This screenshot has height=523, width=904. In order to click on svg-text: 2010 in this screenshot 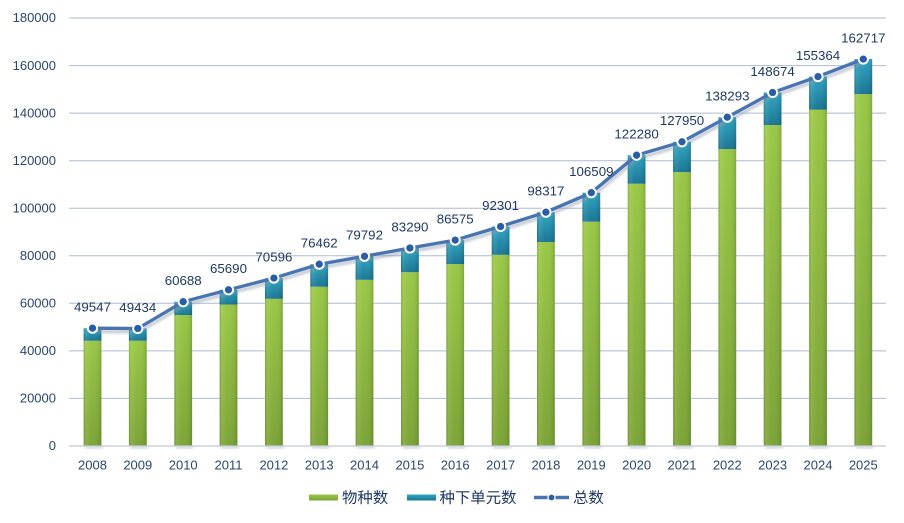, I will do `click(183, 465)`.